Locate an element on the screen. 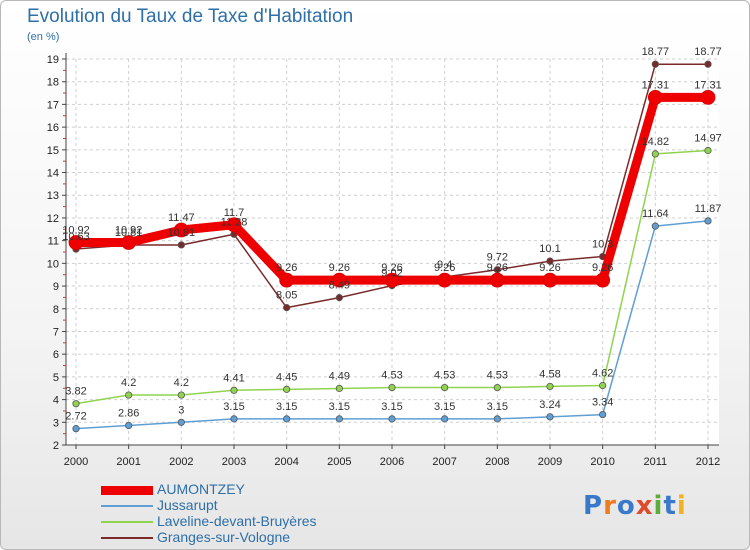 The width and height of the screenshot is (750, 550). x-tick-label: 2009 is located at coordinates (550, 462).